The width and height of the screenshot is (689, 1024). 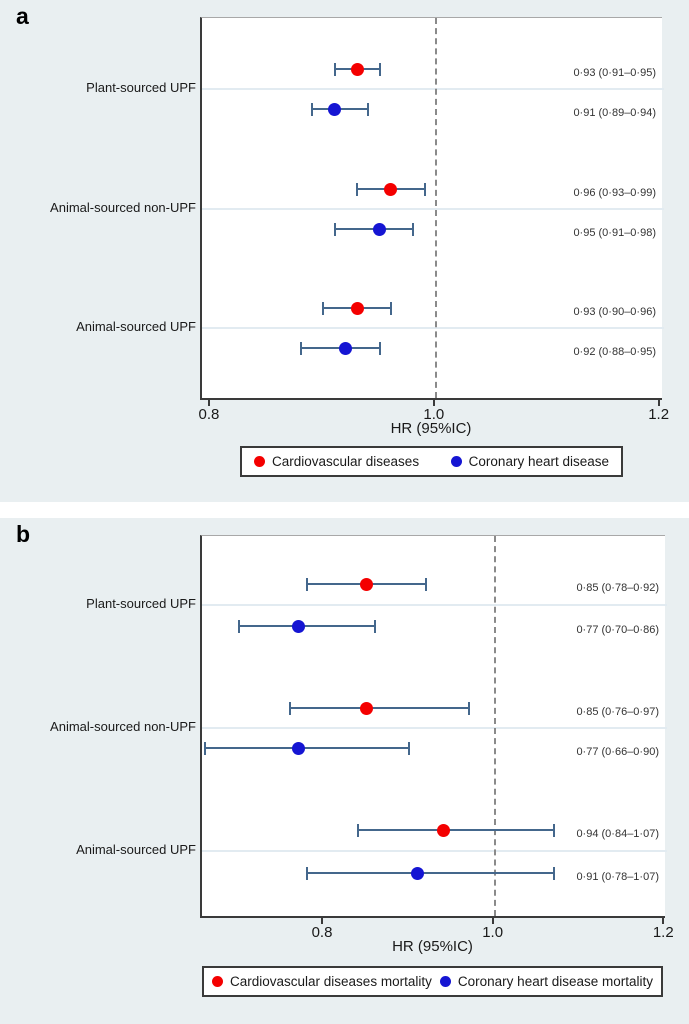 What do you see at coordinates (617, 588) in the screenshot?
I see `estimate-label: 0·85 (0·78–0·92)` at bounding box center [617, 588].